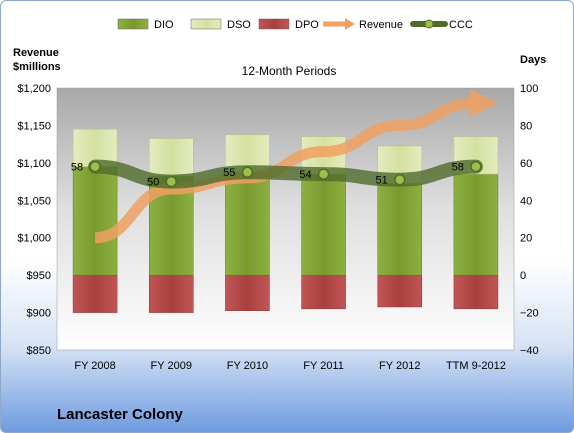  What do you see at coordinates (529, 314) in the screenshot?
I see `right-tick-label: −20` at bounding box center [529, 314].